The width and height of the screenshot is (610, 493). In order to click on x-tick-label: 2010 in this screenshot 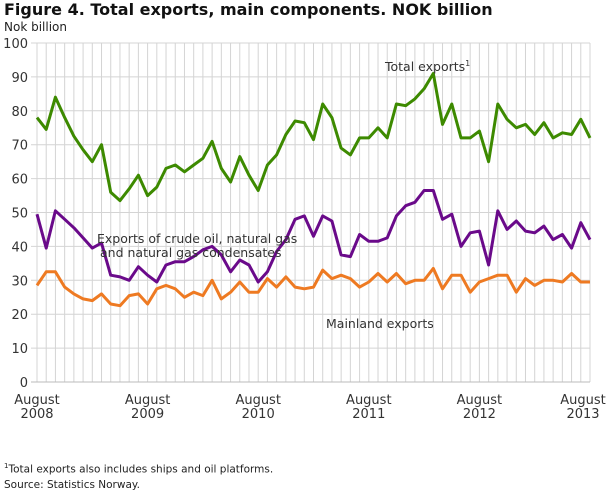, I will do `click(258, 414)`.